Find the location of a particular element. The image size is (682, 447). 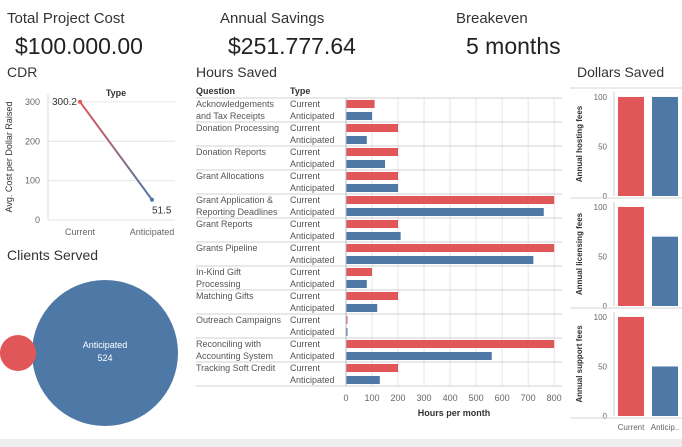

hours-saved-title: Hours Saved is located at coordinates (236, 72).